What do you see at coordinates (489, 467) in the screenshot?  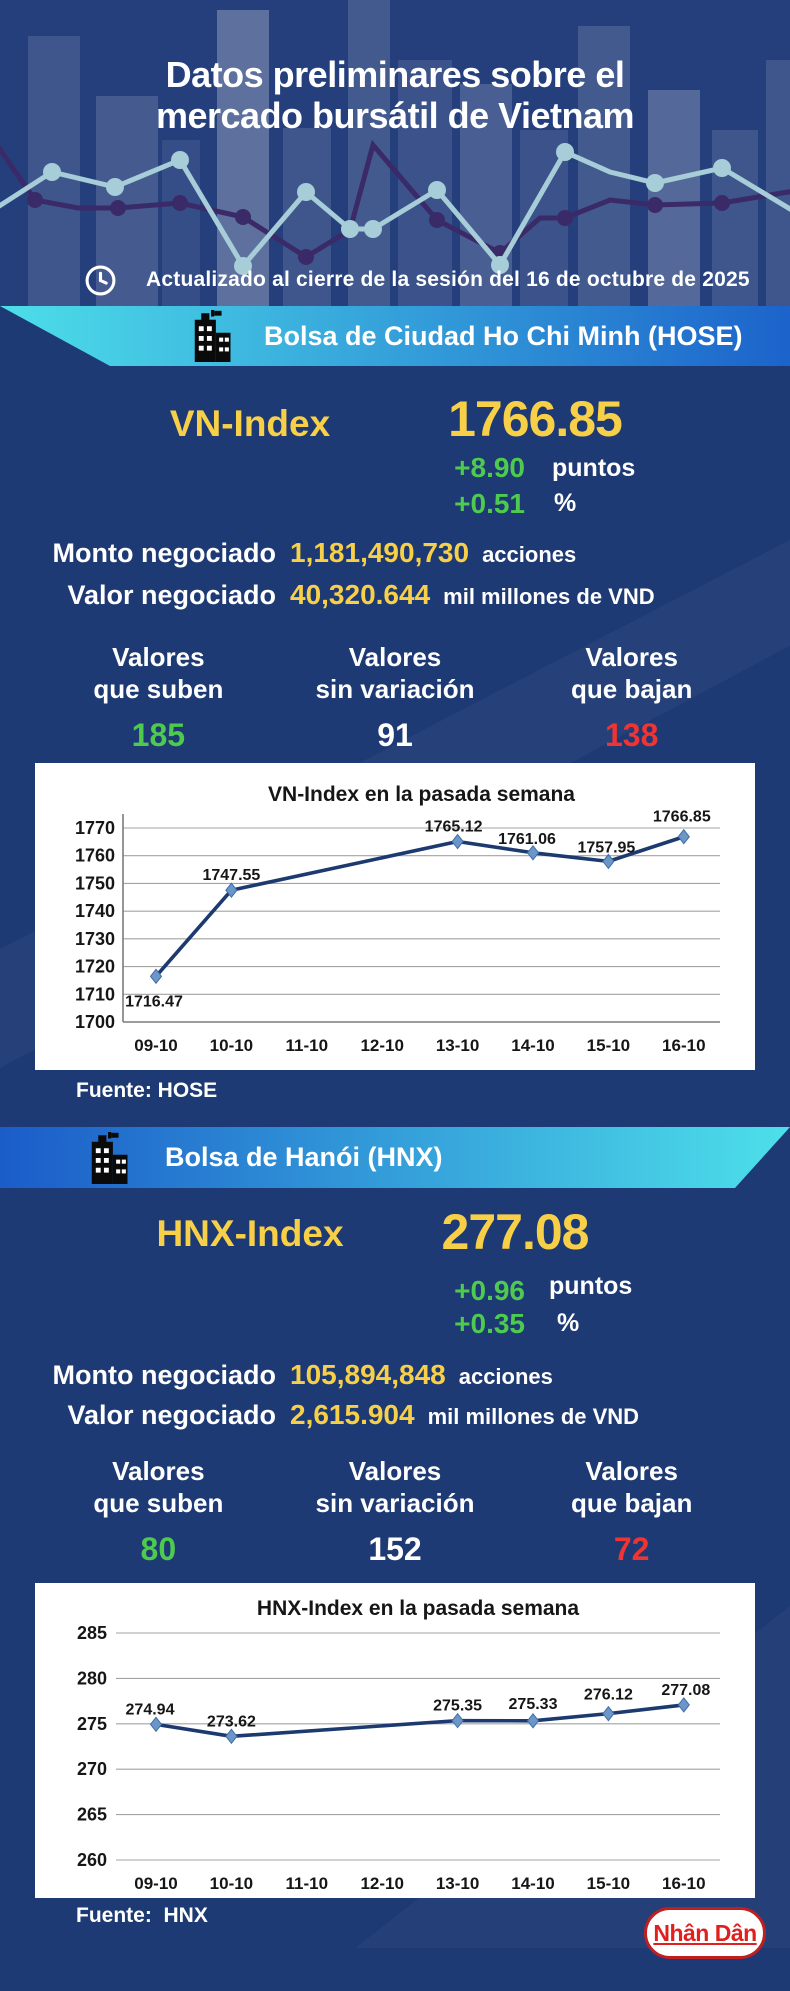 I see `vn-change-points: +8.90` at bounding box center [489, 467].